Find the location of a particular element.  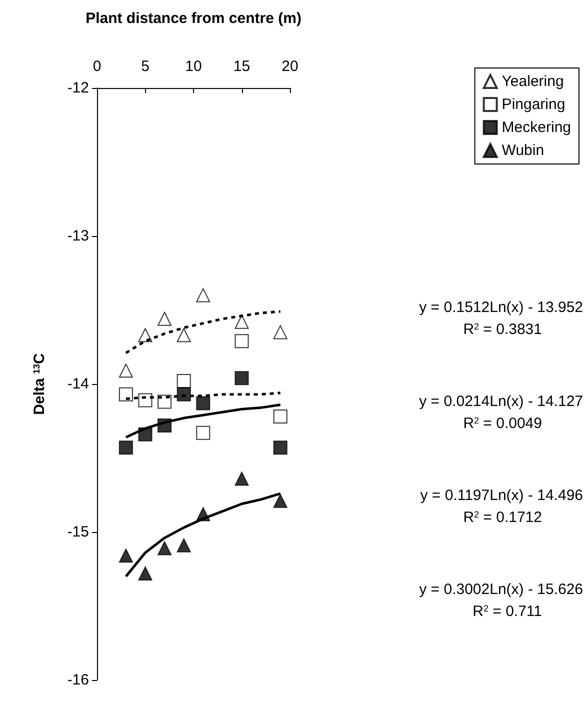

legend-label: Pingaring is located at coordinates (534, 104).